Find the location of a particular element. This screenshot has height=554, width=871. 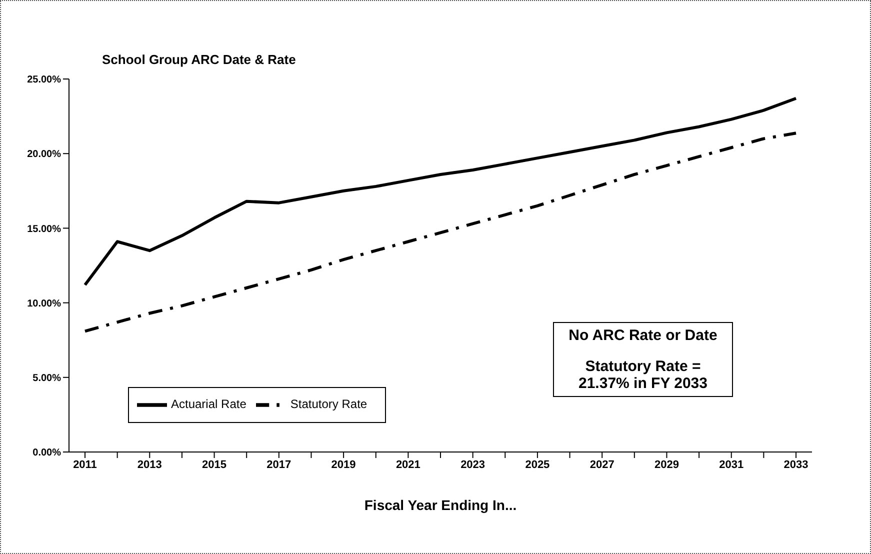

y-tick-label: 0.00% is located at coordinates (47, 453).